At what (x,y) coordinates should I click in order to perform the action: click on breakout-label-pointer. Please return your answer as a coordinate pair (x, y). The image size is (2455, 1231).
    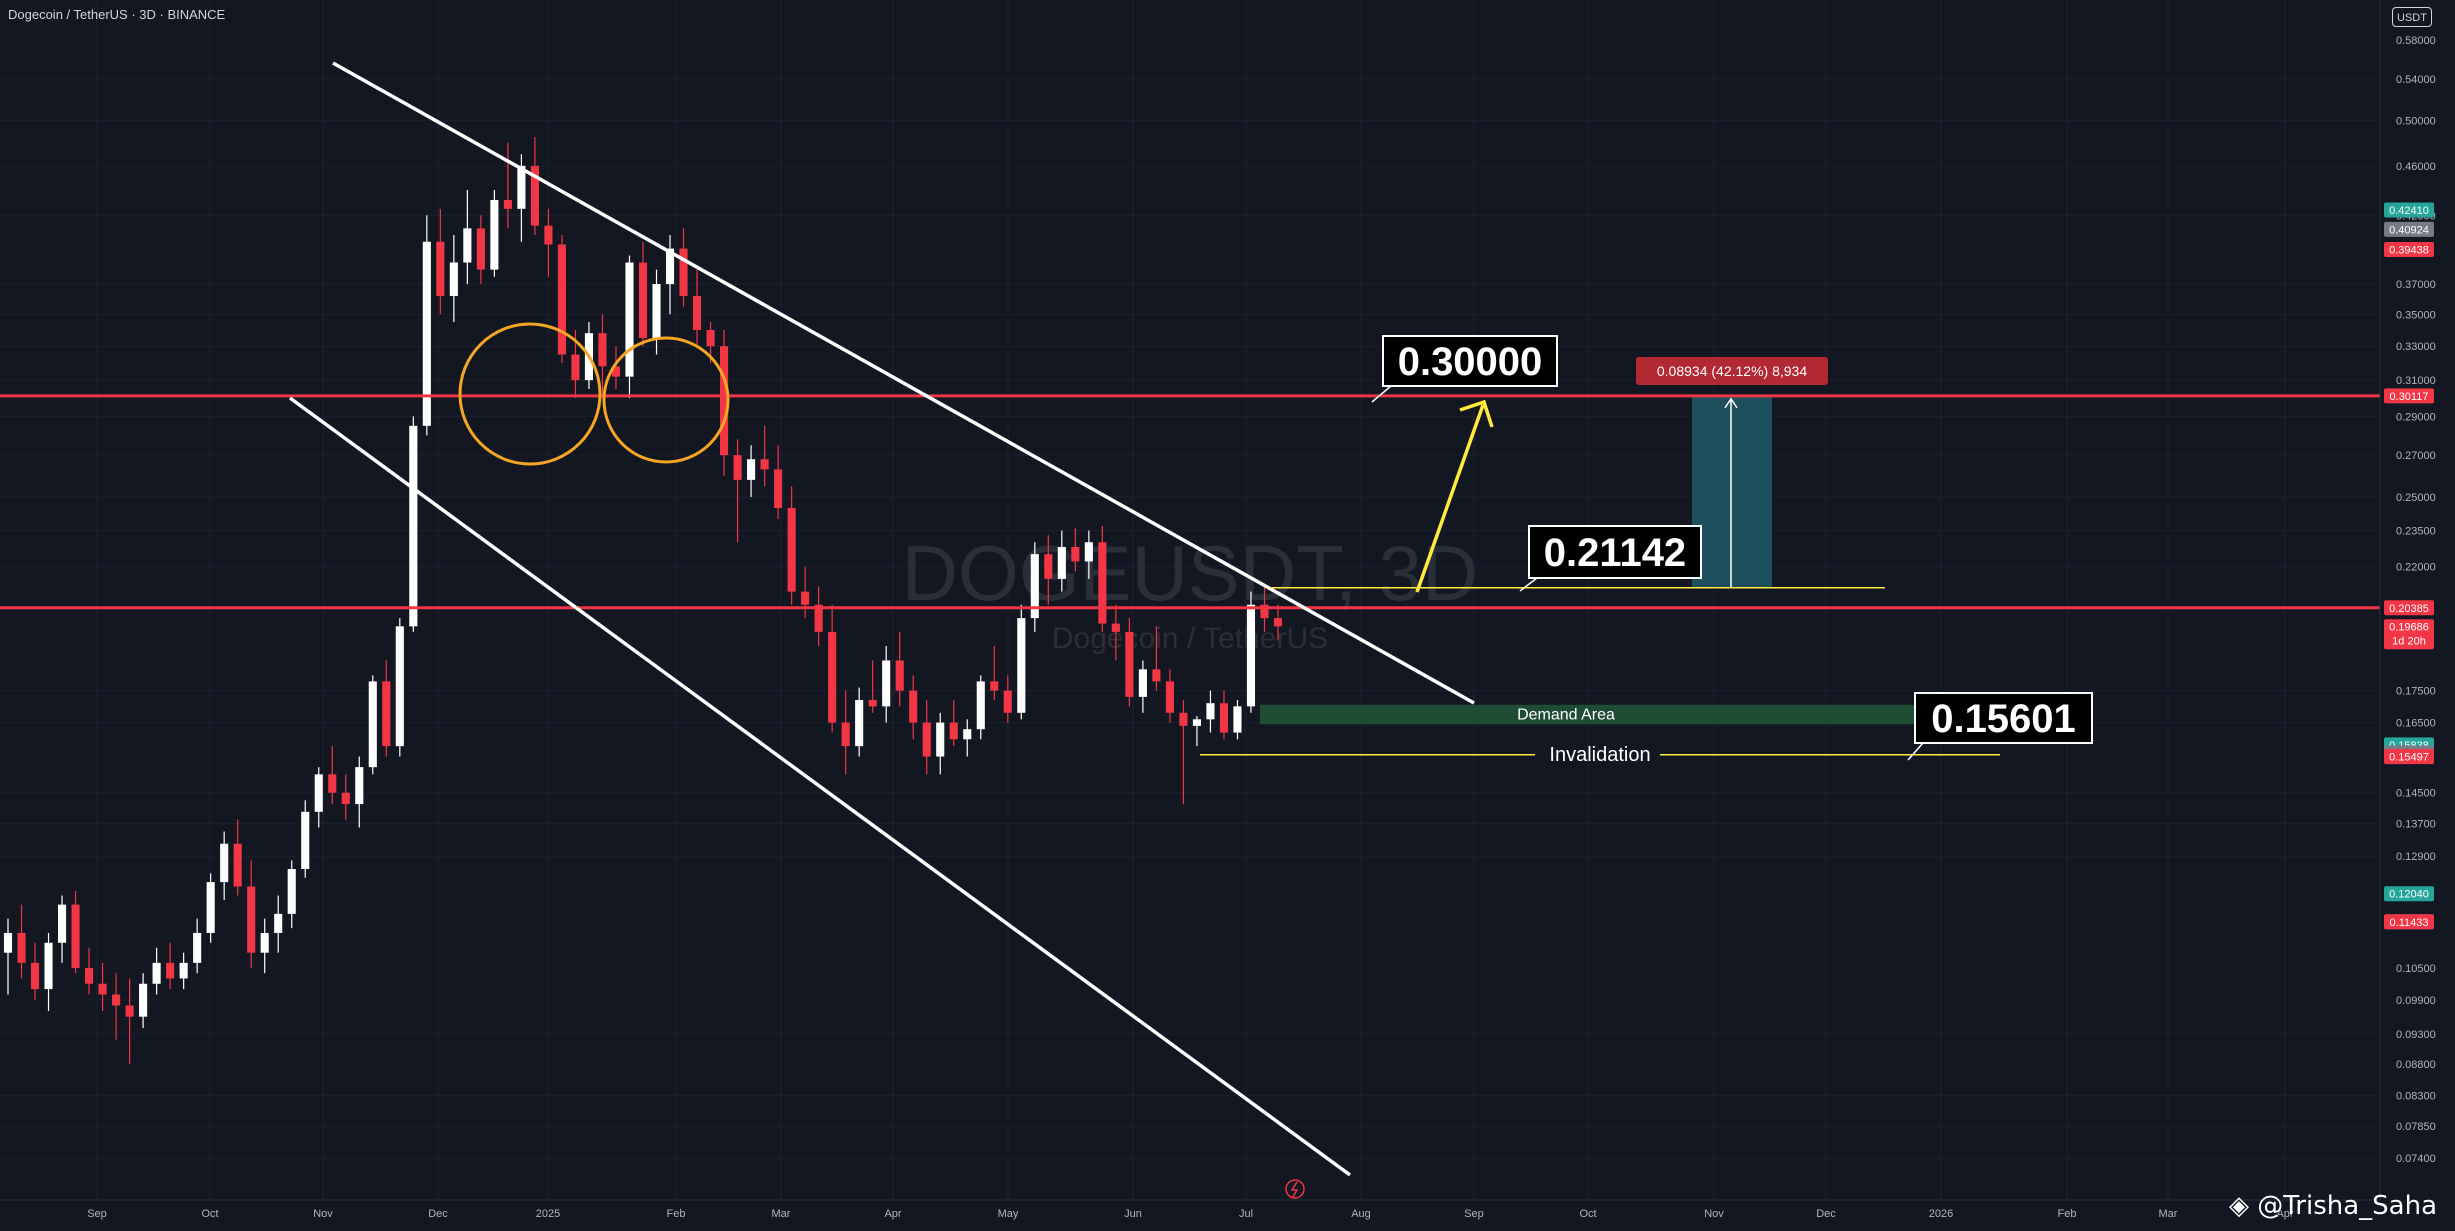
    Looking at the image, I should click on (1528, 584).